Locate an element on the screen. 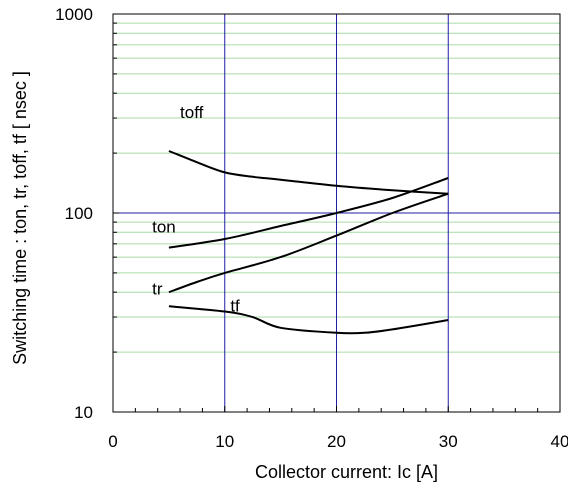 The width and height of the screenshot is (568, 491). x-tick-label: 10 is located at coordinates (224, 441).